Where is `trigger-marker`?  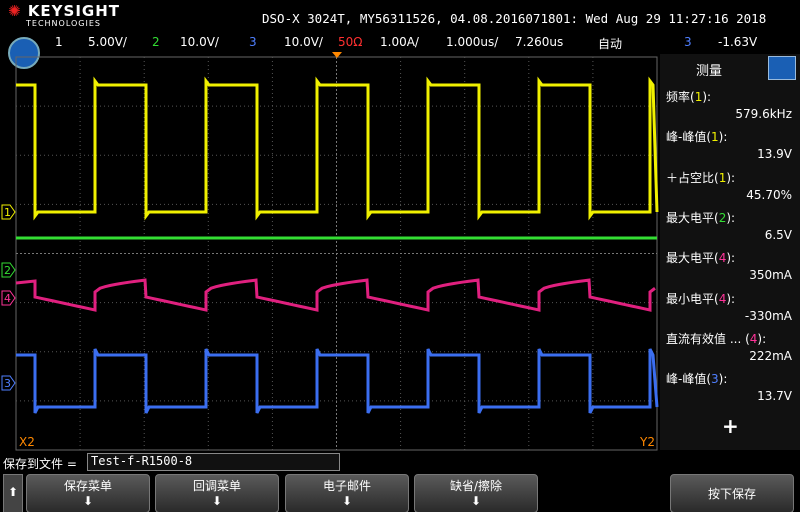 trigger-marker is located at coordinates (337, 55).